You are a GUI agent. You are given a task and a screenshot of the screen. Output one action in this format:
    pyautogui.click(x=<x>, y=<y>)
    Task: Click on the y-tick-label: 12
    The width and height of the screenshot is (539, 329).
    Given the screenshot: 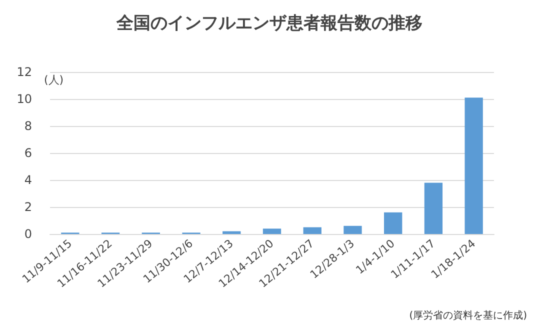 What is the action you would take?
    pyautogui.click(x=24, y=72)
    